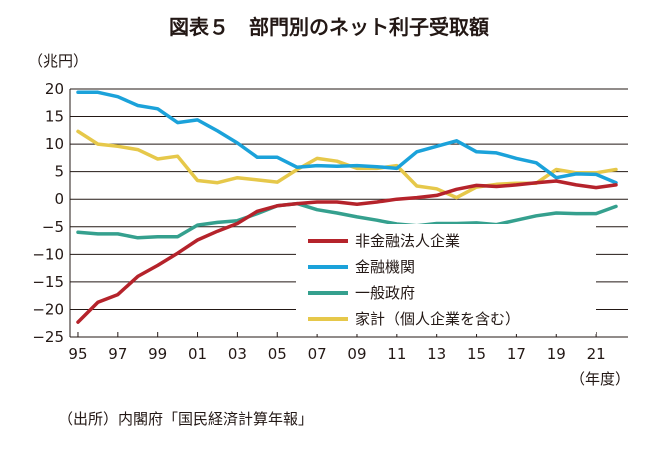 The image size is (659, 452). Describe the element at coordinates (516, 354) in the screenshot. I see `x-tick-label: 17` at that location.